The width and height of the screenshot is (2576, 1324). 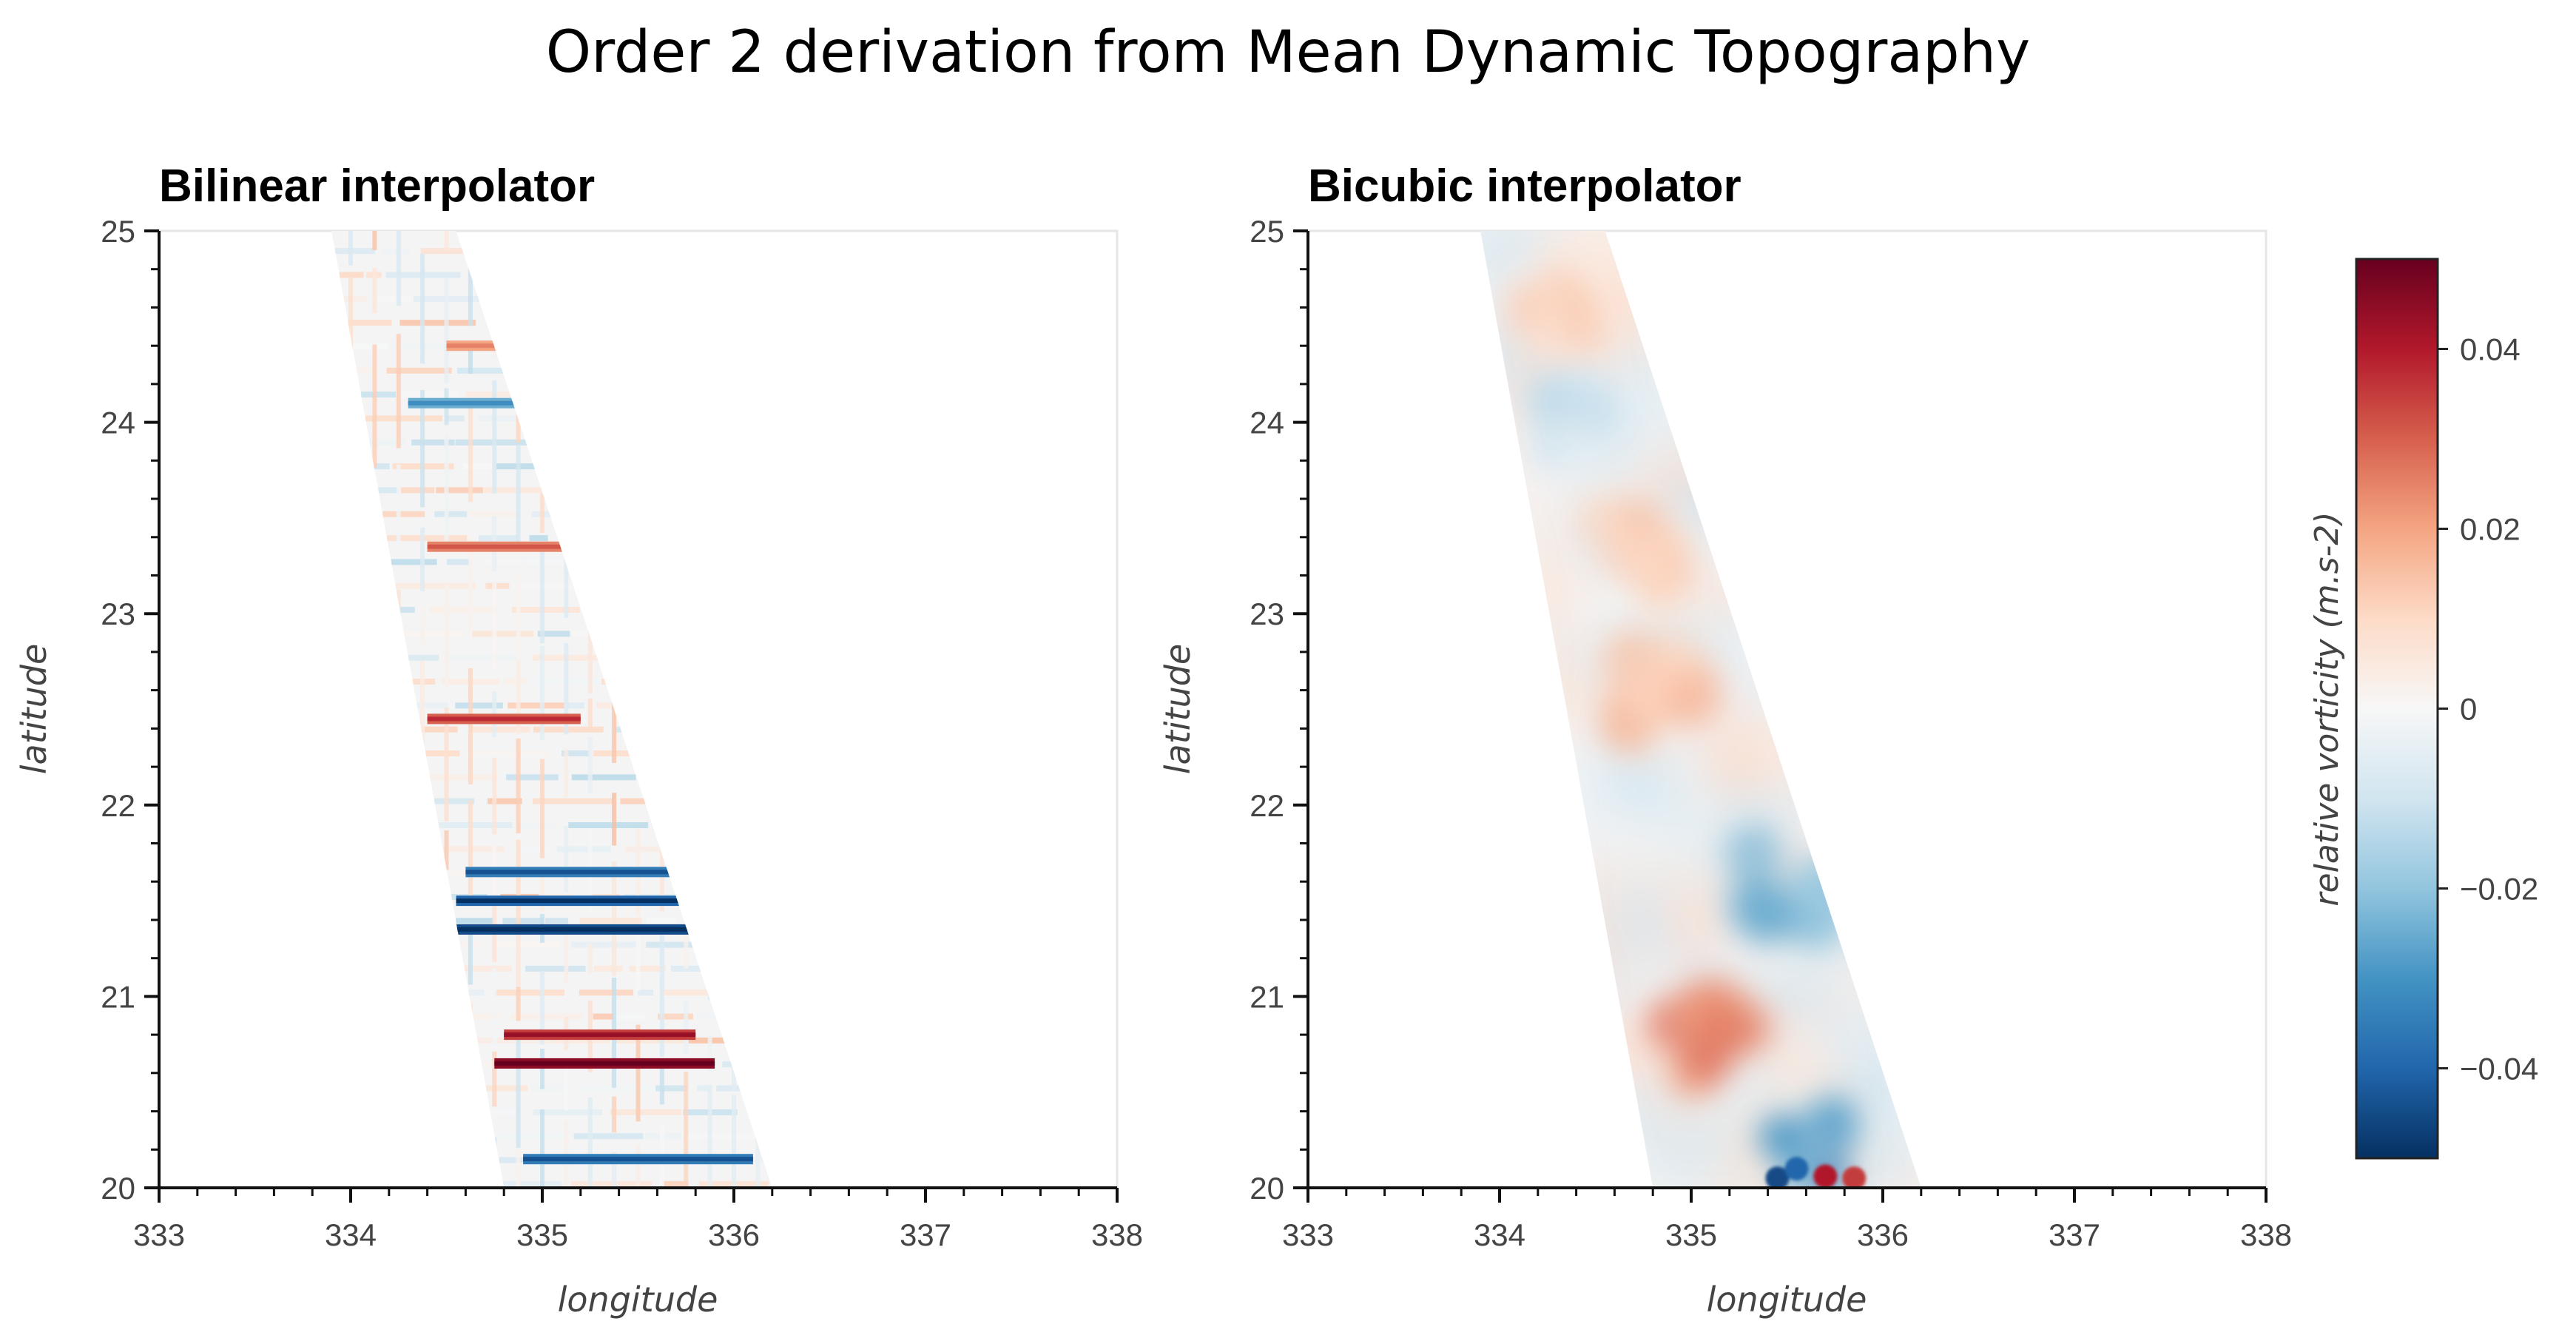 What do you see at coordinates (118, 805) in the screenshot?
I see `y-tick-label: 22` at bounding box center [118, 805].